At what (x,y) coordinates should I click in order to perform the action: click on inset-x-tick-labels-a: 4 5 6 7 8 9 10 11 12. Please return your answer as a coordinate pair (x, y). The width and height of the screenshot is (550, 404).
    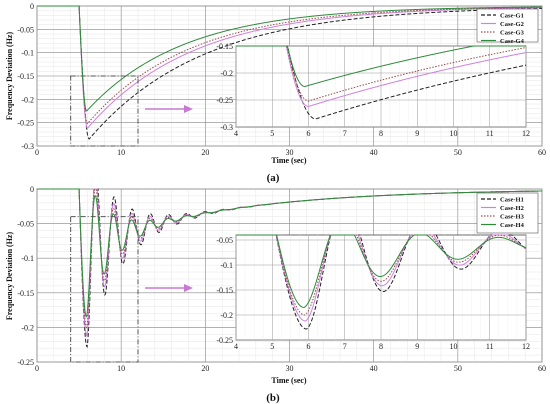
    Looking at the image, I should click on (382, 133).